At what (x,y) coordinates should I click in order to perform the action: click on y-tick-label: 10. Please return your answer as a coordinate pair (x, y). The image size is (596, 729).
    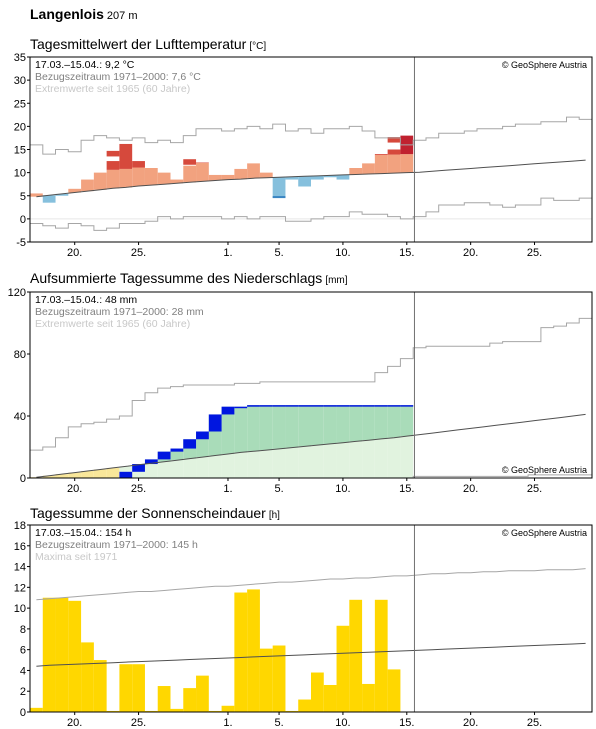
    Looking at the image, I should click on (20, 609).